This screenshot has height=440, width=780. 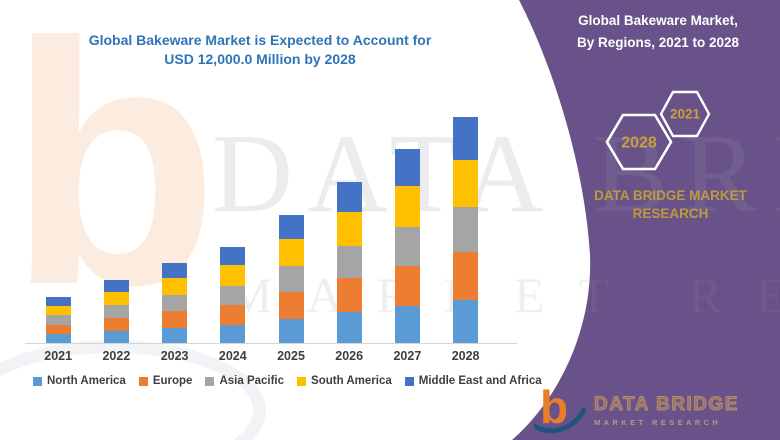 I want to click on legend-item-north-america: North America, so click(x=79, y=381).